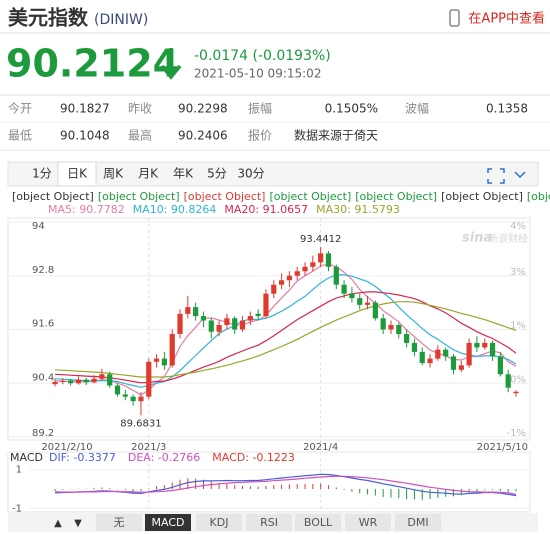  I want to click on ma-line, so click(285, 339).